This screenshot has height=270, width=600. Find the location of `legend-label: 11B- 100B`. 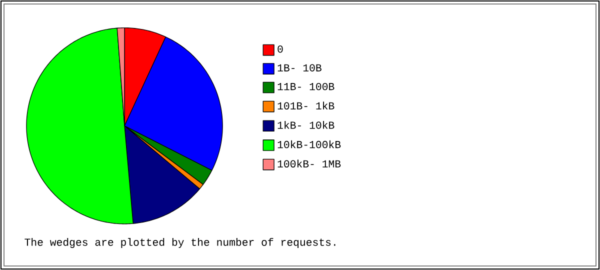

legend-label: 11B- 100B is located at coordinates (306, 86).